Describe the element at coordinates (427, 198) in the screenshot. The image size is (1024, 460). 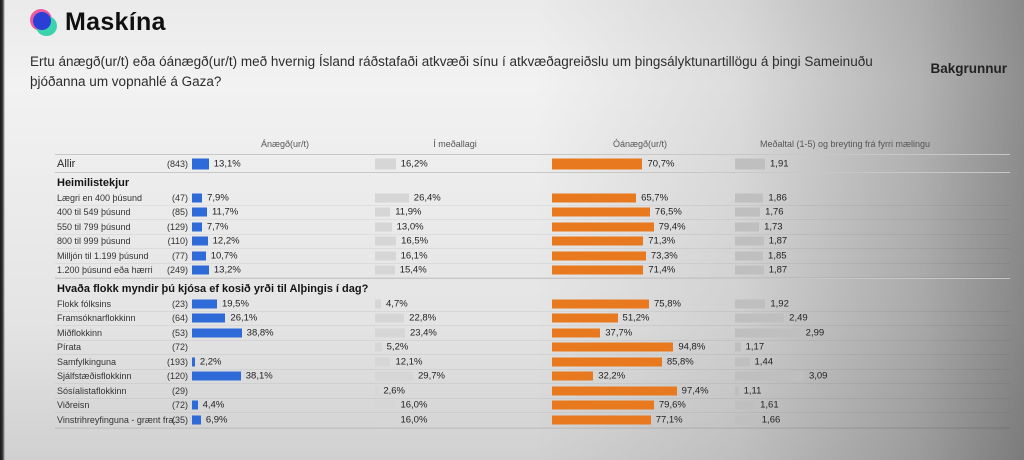
I see `neutral-value: 26,4%` at that location.